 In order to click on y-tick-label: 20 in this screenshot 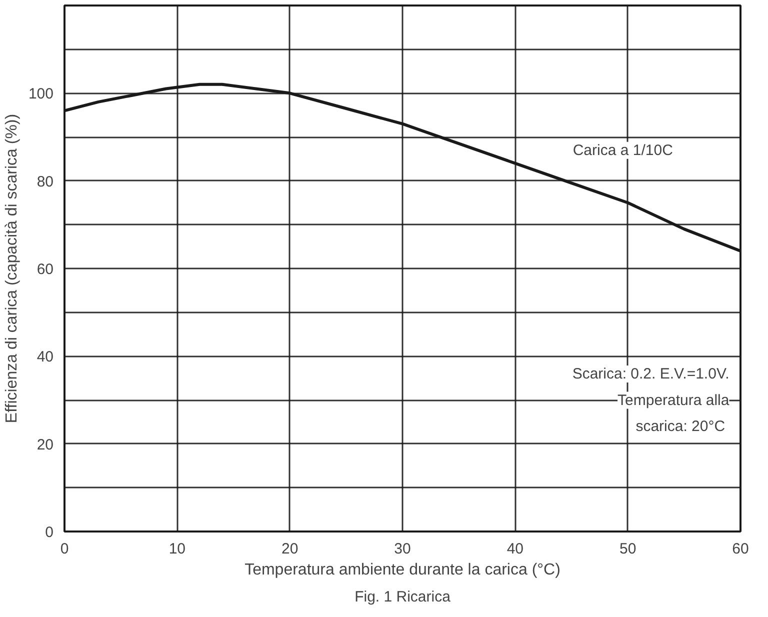, I will do `click(45, 445)`.